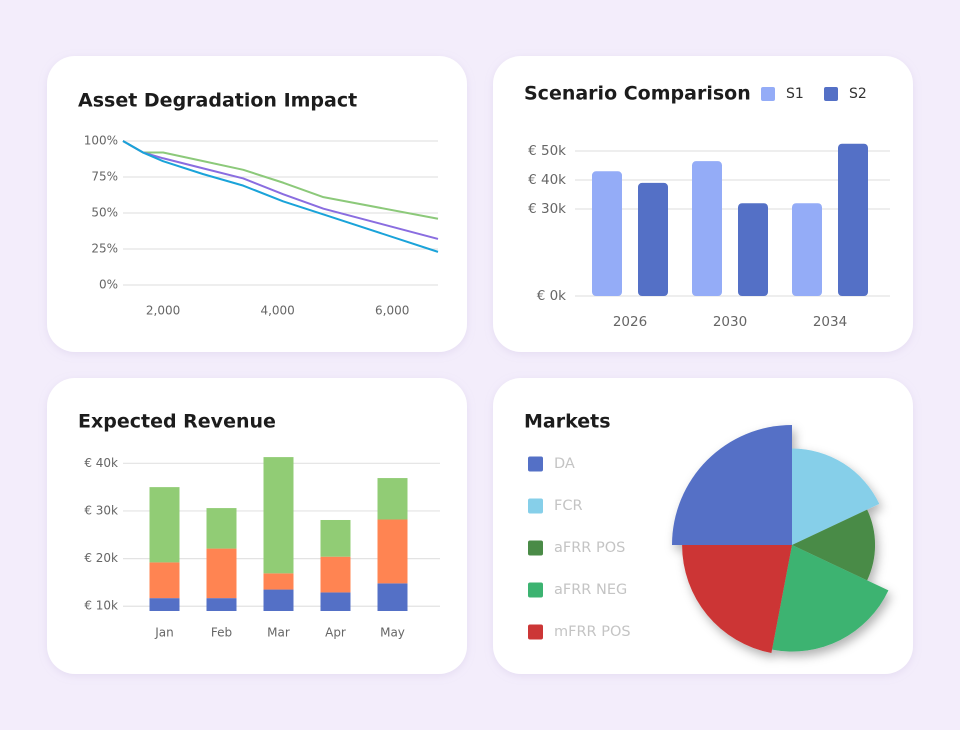 The height and width of the screenshot is (730, 960). What do you see at coordinates (278, 633) in the screenshot?
I see `x-tick-label: Mar` at bounding box center [278, 633].